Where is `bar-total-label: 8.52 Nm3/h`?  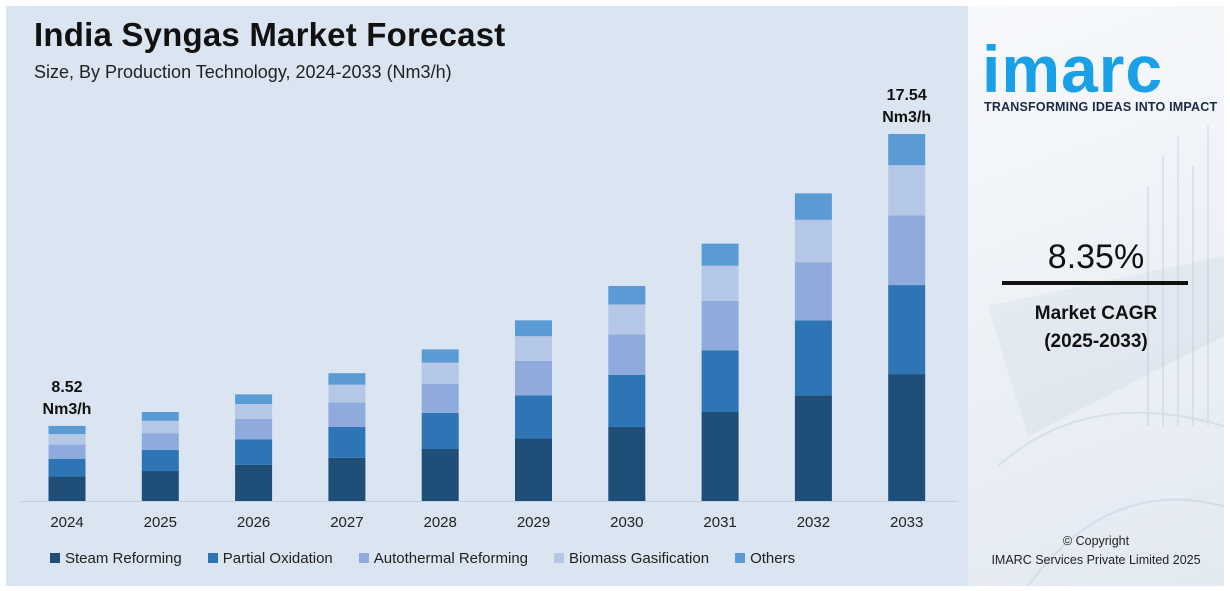 bar-total-label: 8.52 Nm3/h is located at coordinates (67, 398).